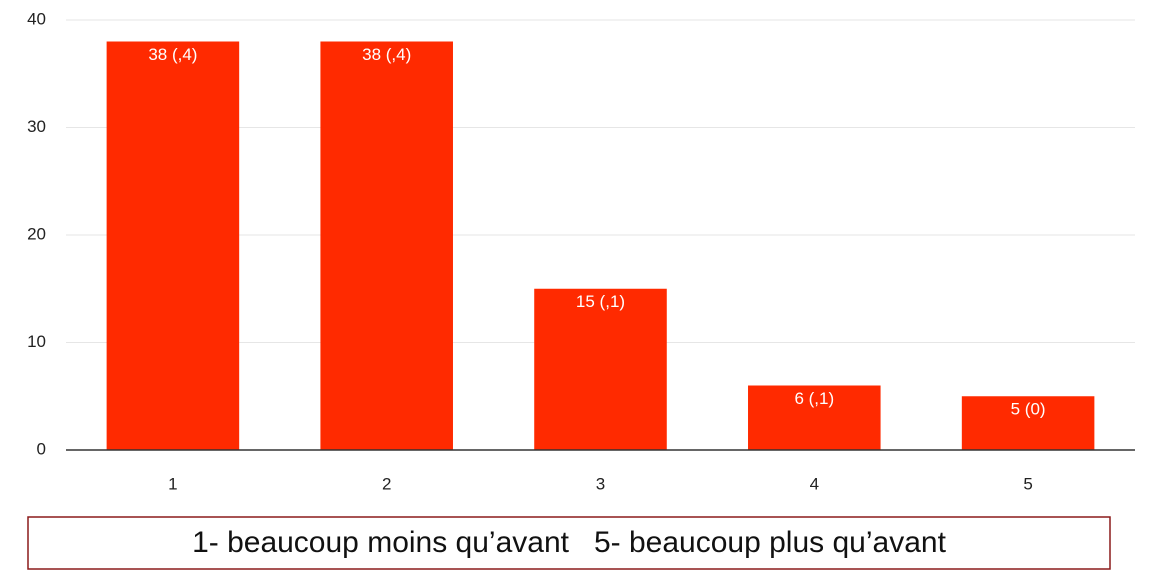  What do you see at coordinates (36, 233) in the screenshot?
I see `y-tick-label: 20` at bounding box center [36, 233].